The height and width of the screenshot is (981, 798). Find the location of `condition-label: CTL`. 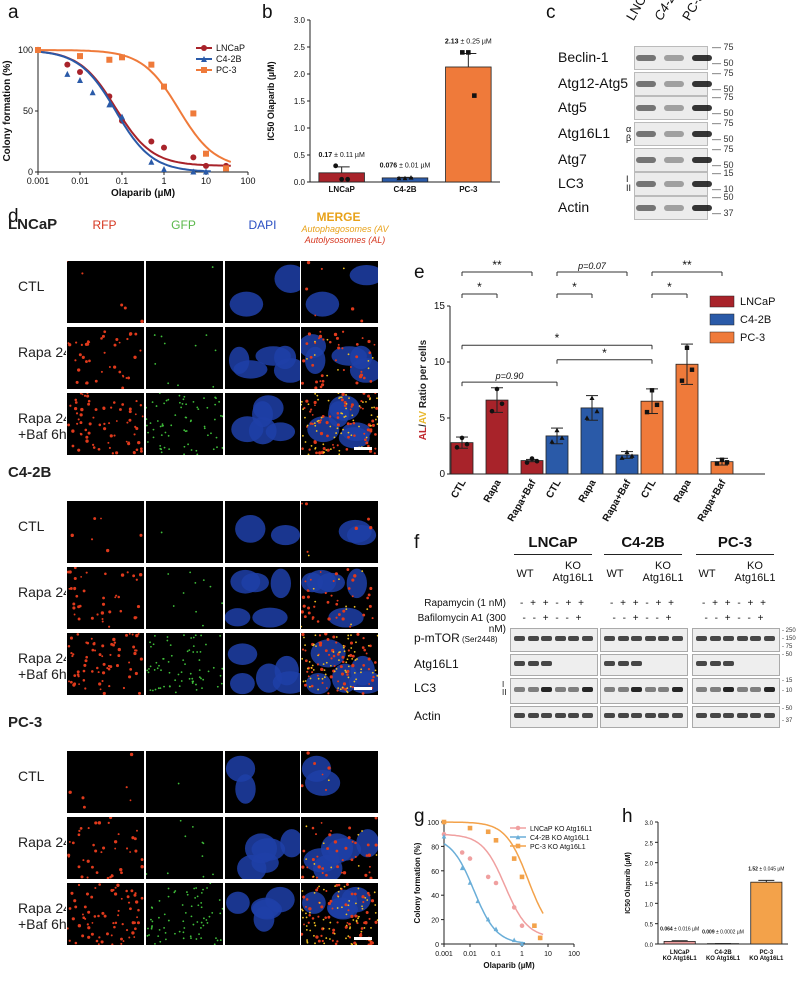

condition-label: CTL is located at coordinates (31, 776).